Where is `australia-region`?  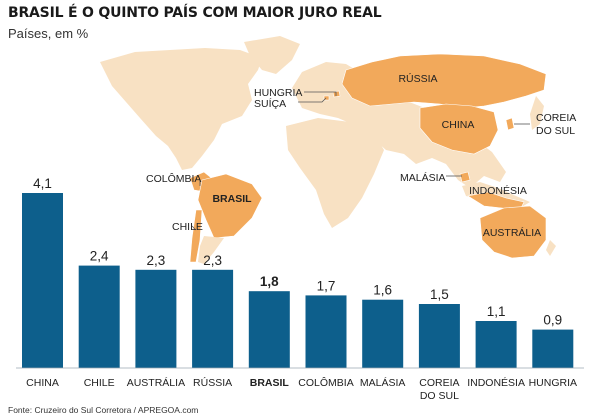
australia-region is located at coordinates (513, 232).